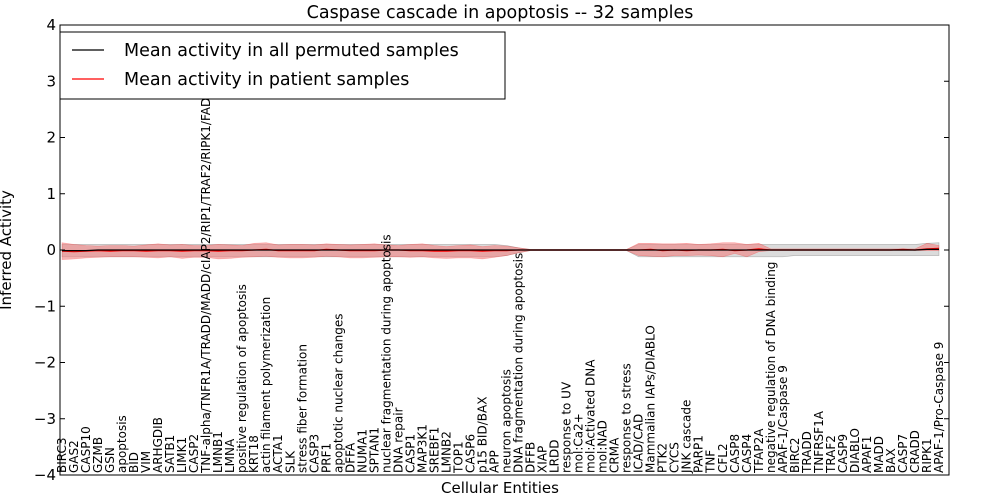 The image size is (1000, 500). I want to click on x-tick-label: GZMB, so click(98, 455).